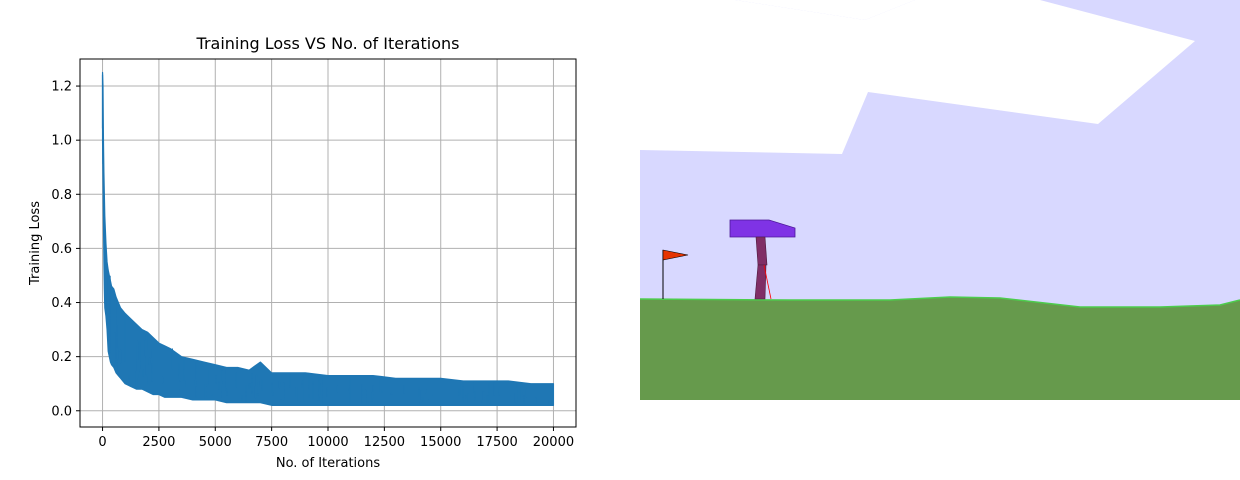  Describe the element at coordinates (215, 442) in the screenshot. I see `x-tick-label: 5000` at that location.